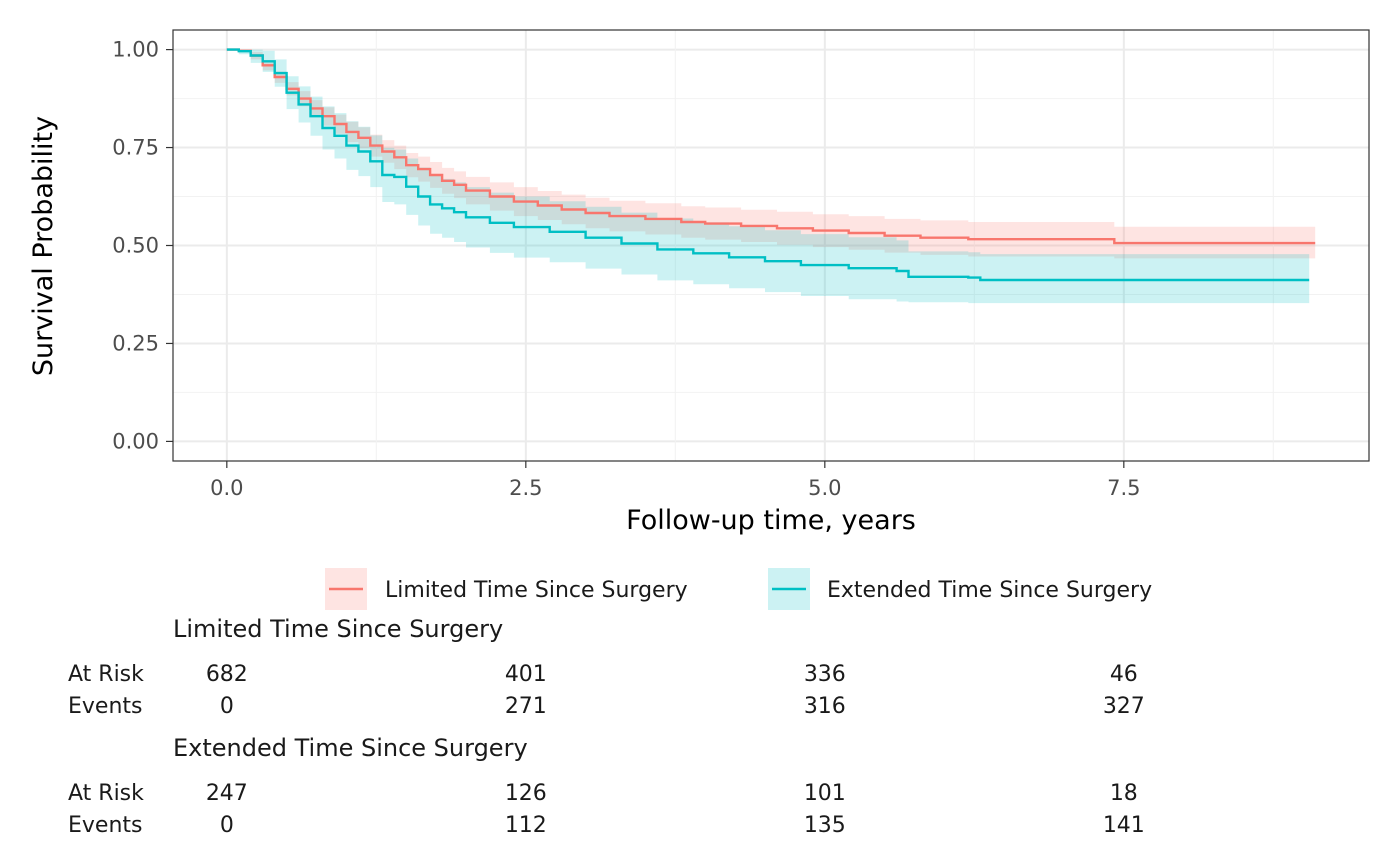  Describe the element at coordinates (227, 793) in the screenshot. I see `at-risk-value: 247` at that location.